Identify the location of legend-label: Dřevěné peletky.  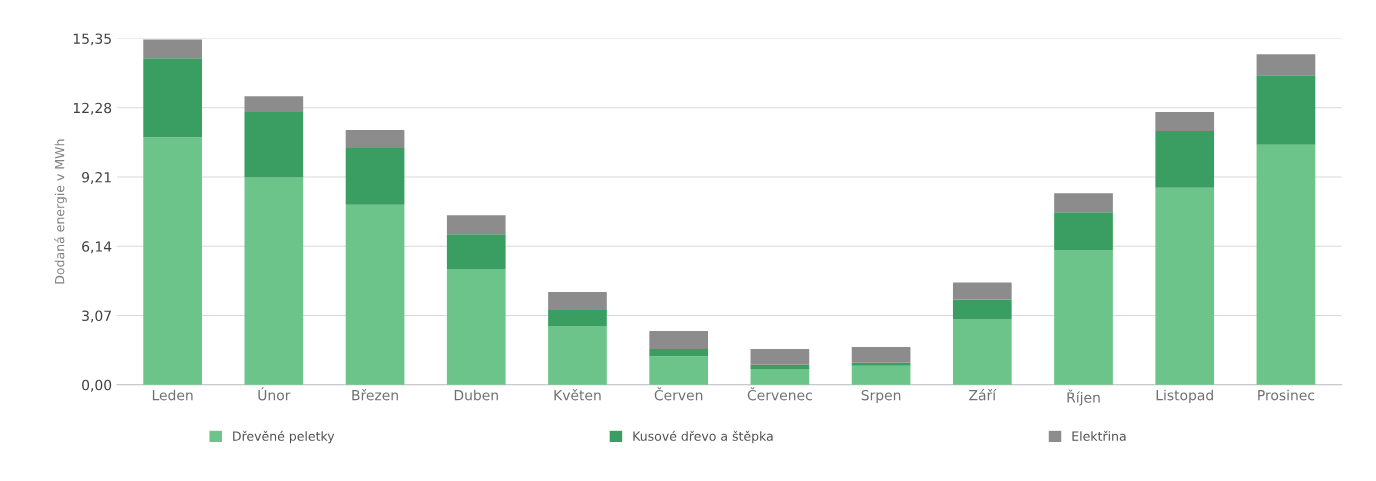
(284, 437).